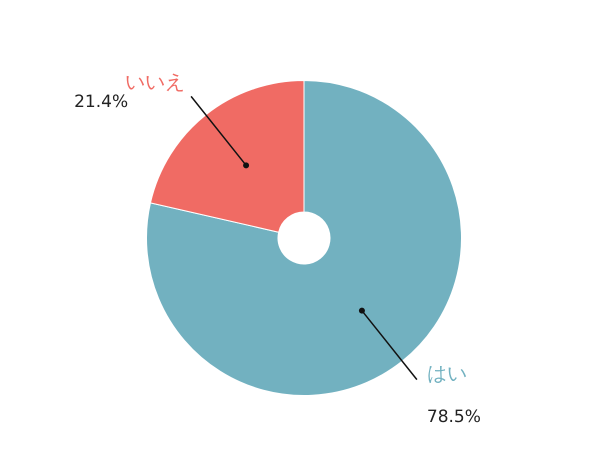 This screenshot has height=460, width=596. What do you see at coordinates (446, 372) in the screenshot?
I see `slice-label: はい` at bounding box center [446, 372].